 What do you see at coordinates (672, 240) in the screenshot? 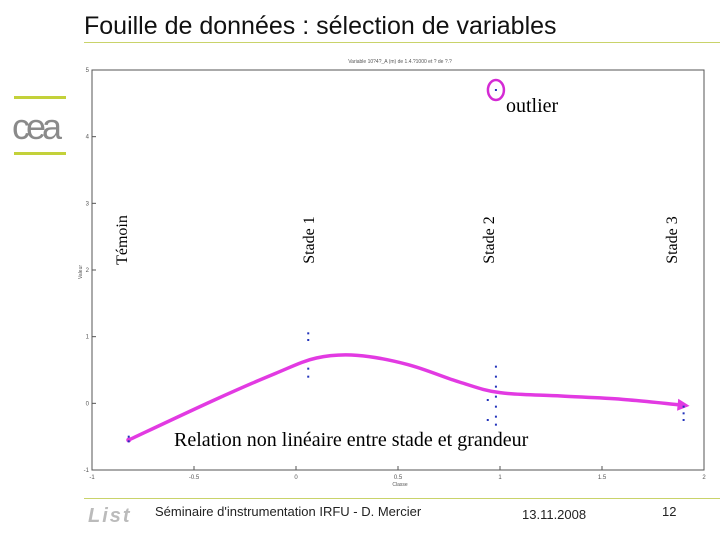
I see `stage-label-3: Stade 3` at bounding box center [672, 240].